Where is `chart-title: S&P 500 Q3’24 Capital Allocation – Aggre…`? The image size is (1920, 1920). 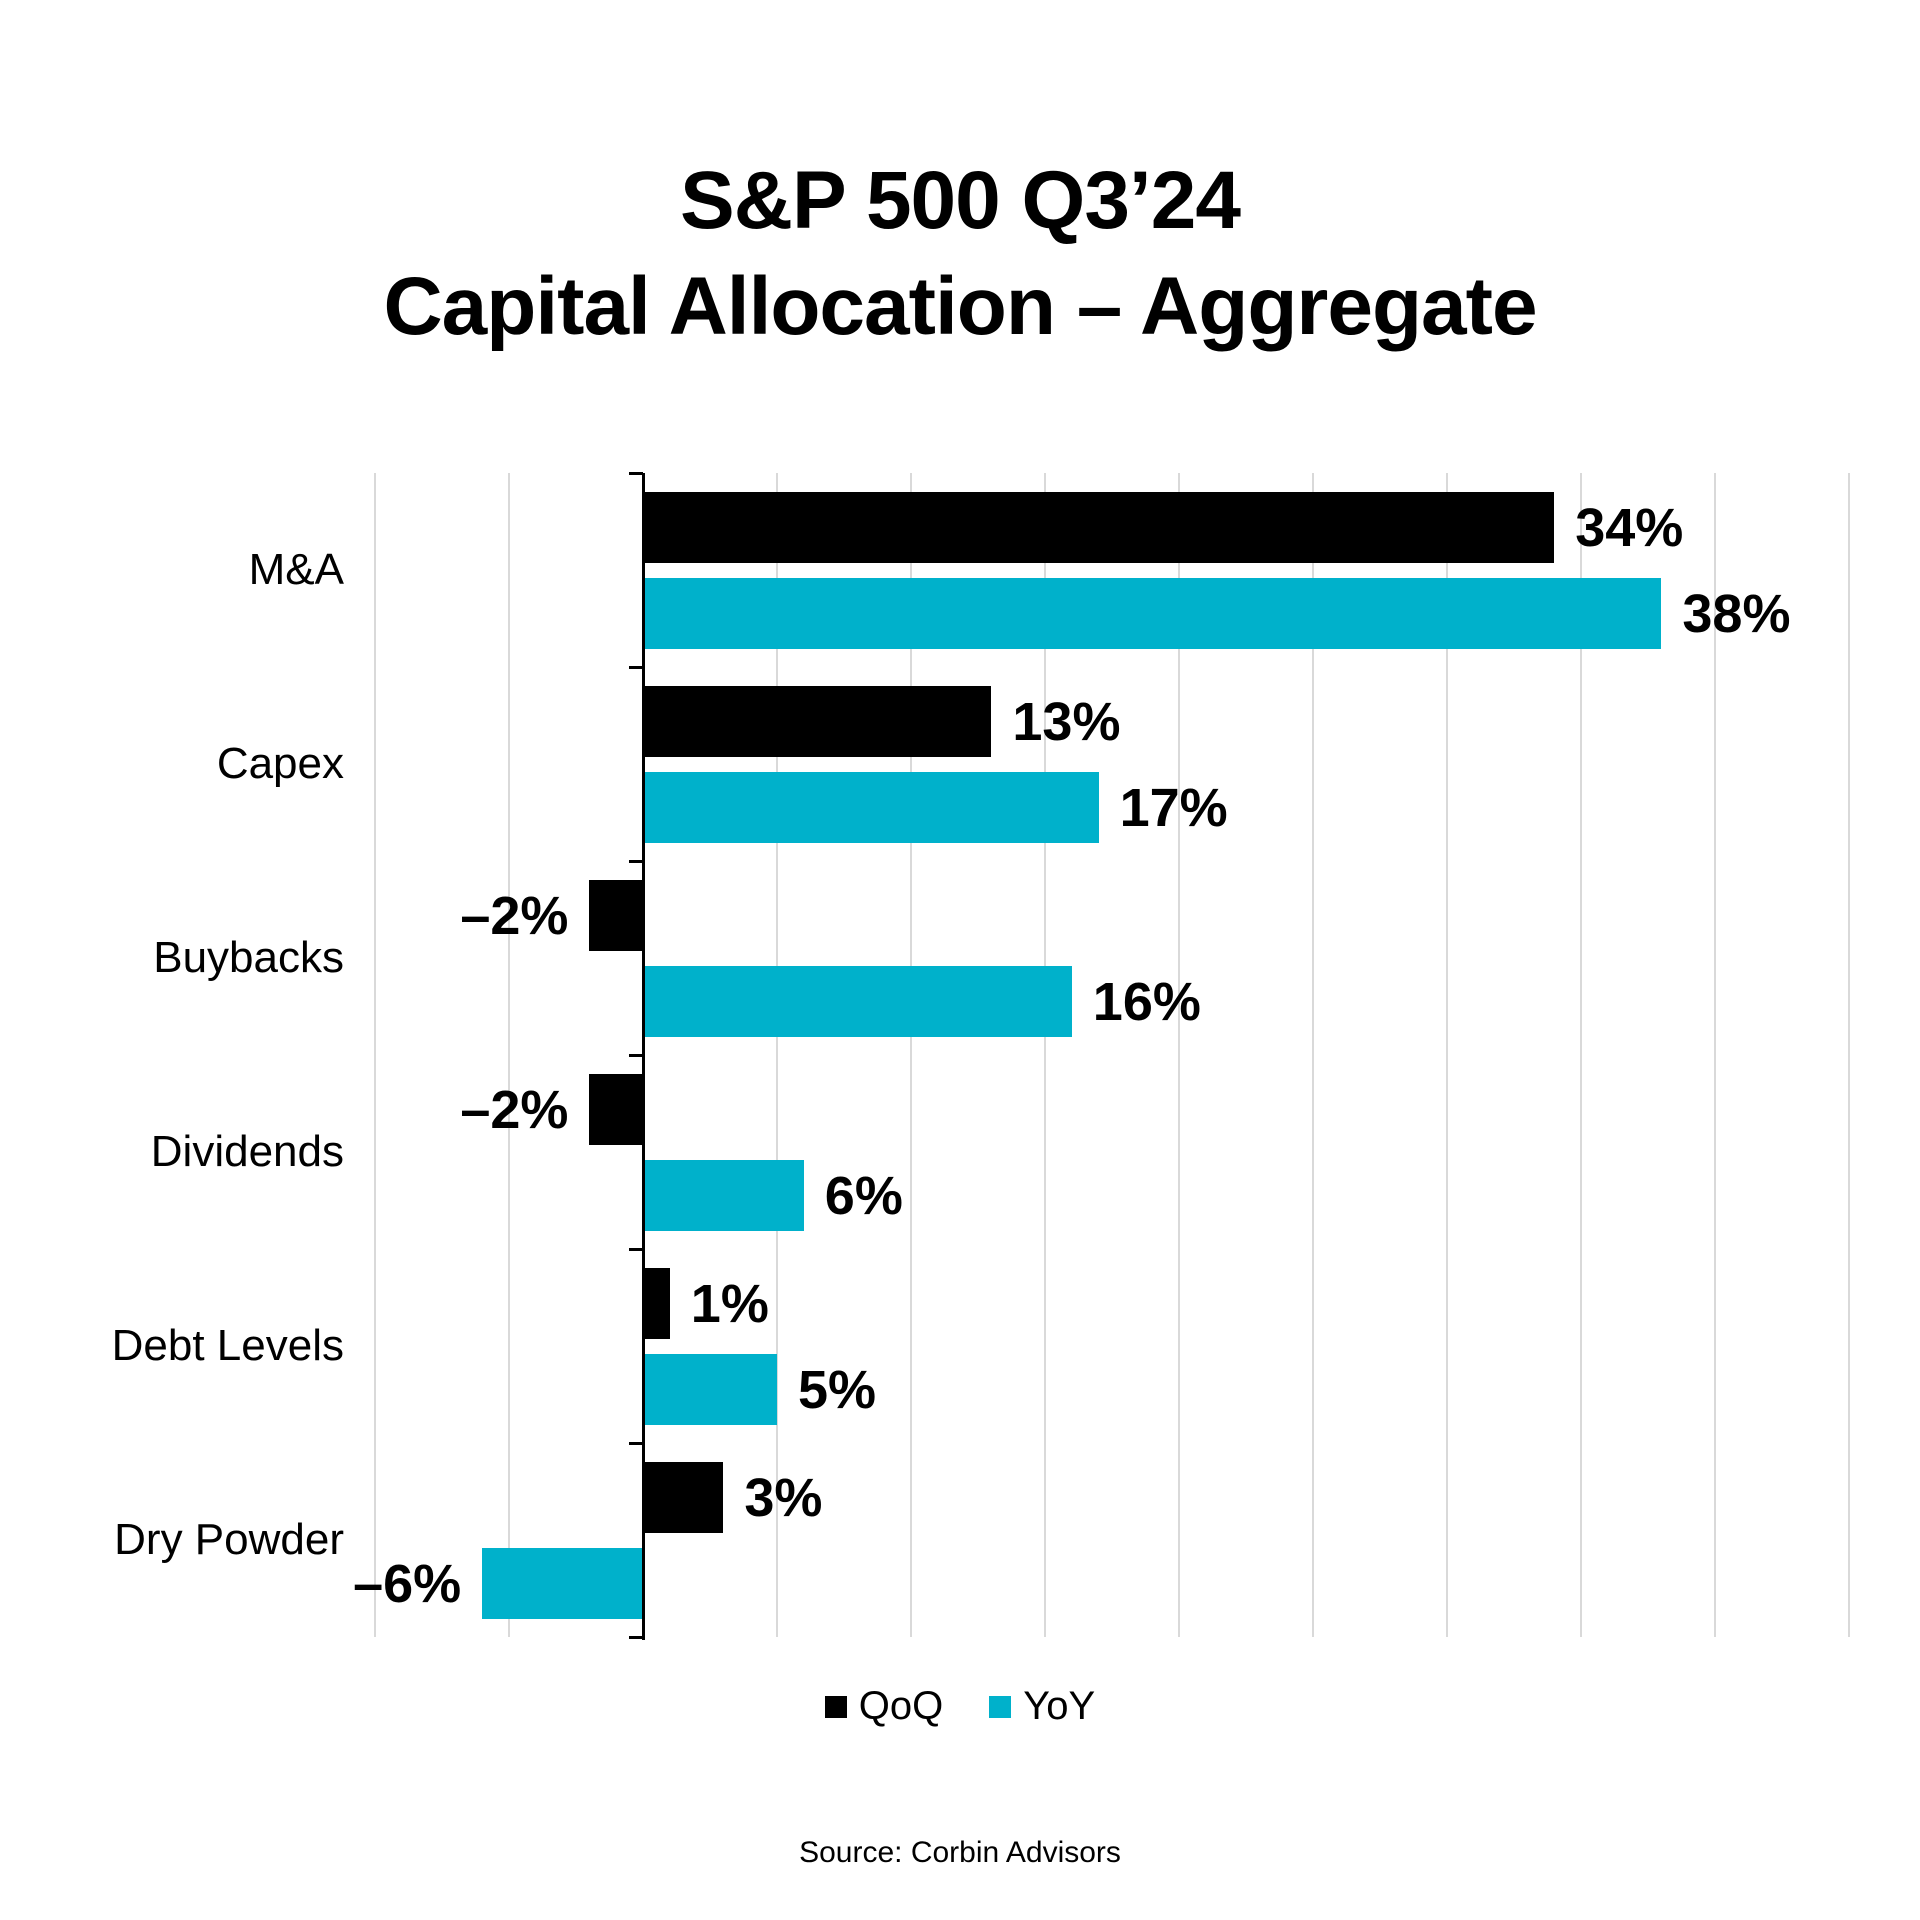
chart-title: S&P 500 Q3’24 Capital Allocation – Aggre… is located at coordinates (960, 254).